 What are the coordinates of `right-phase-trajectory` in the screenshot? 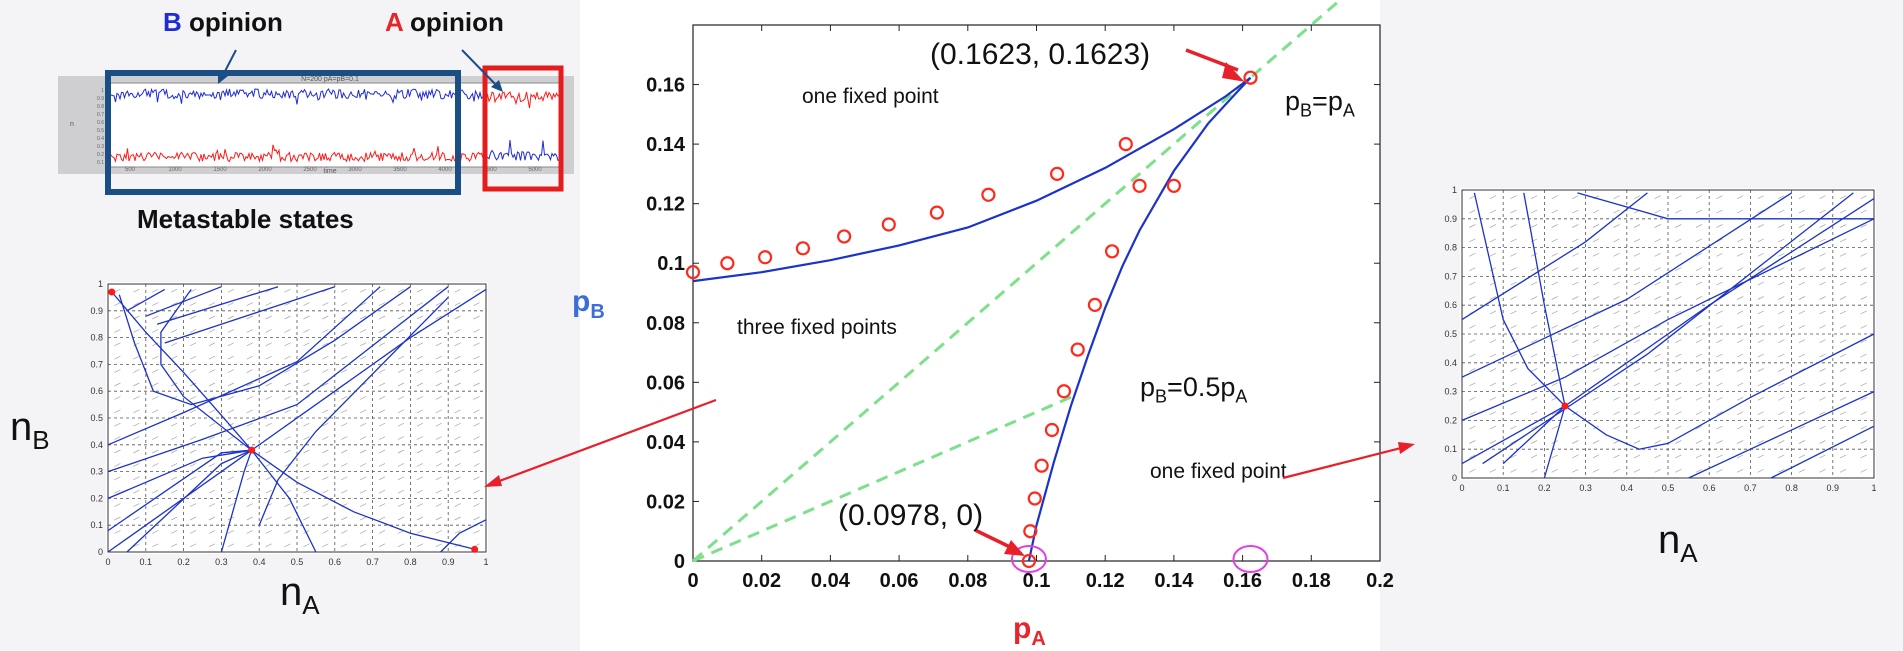 It's located at (1781, 435).